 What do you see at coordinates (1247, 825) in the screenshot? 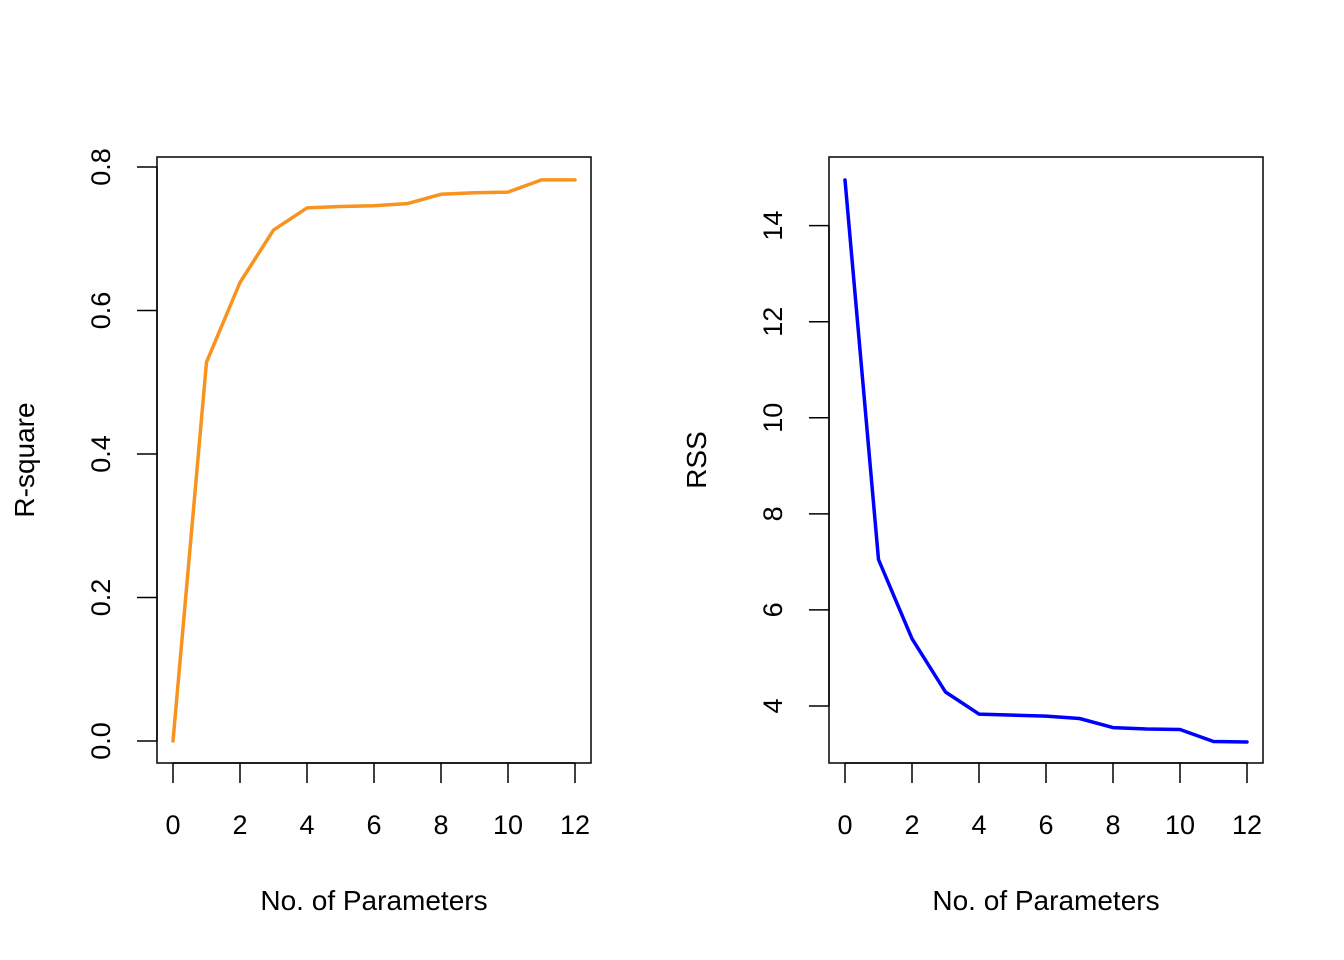
I see `rss-x-tick-label: 12` at bounding box center [1247, 825].